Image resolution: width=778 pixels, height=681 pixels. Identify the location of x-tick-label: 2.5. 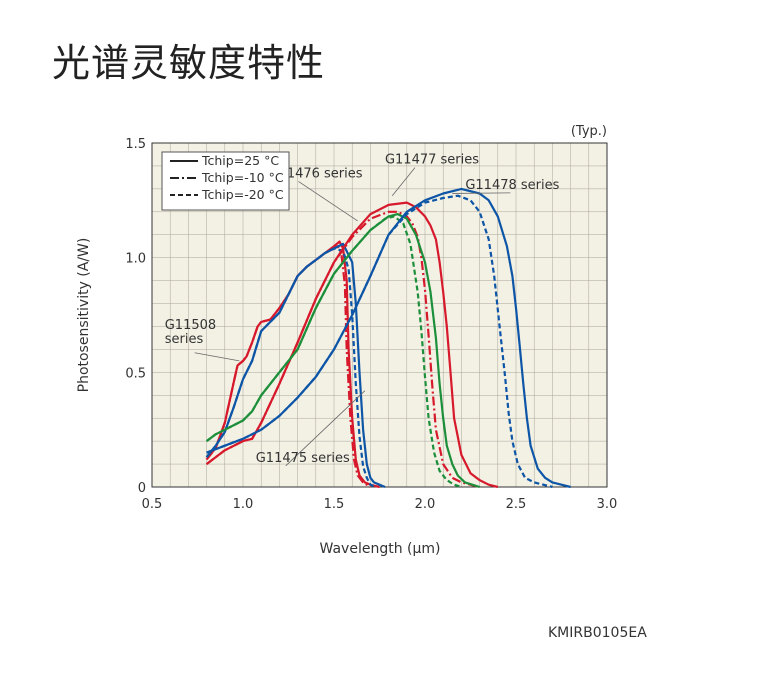
(516, 504).